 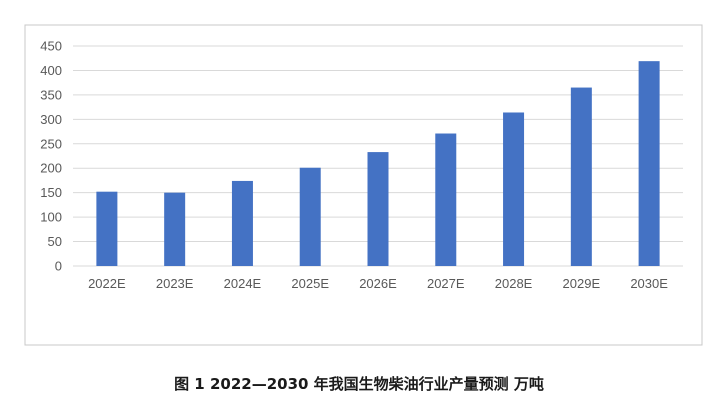 What do you see at coordinates (514, 189) in the screenshot?
I see `bar-2028E` at bounding box center [514, 189].